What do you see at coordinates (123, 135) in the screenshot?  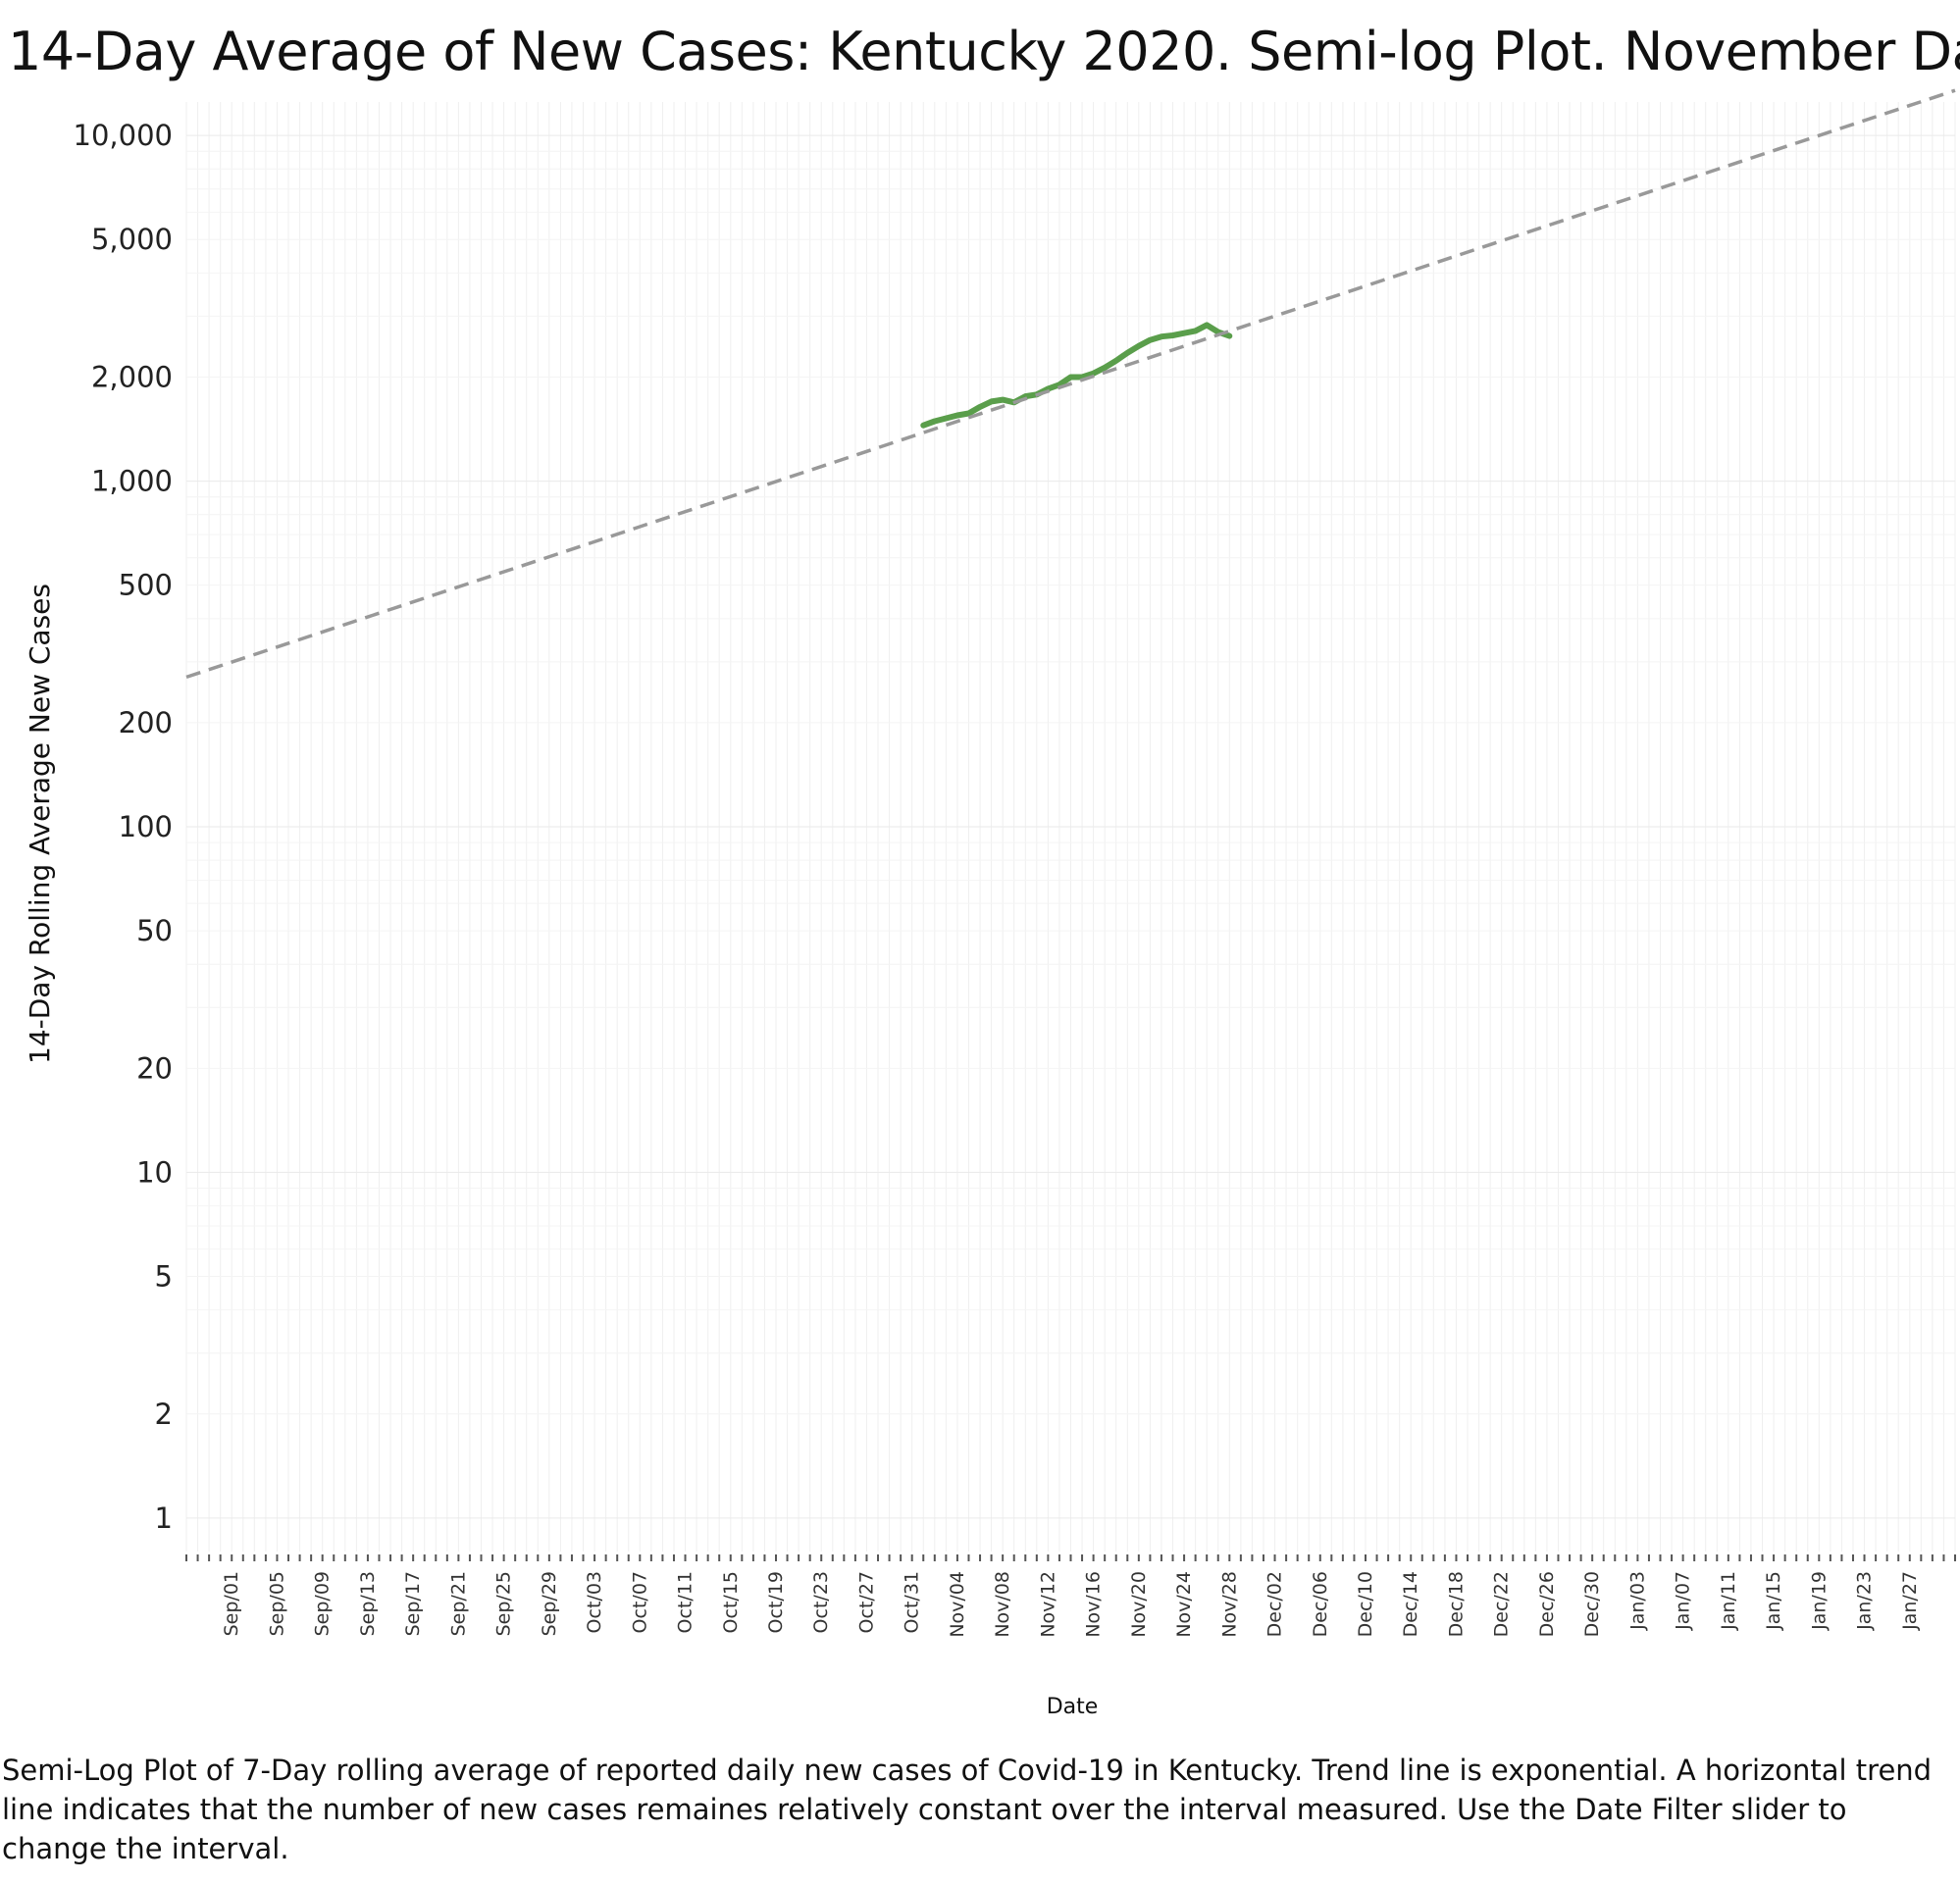 I see `y-tick-label: 10,000` at bounding box center [123, 135].